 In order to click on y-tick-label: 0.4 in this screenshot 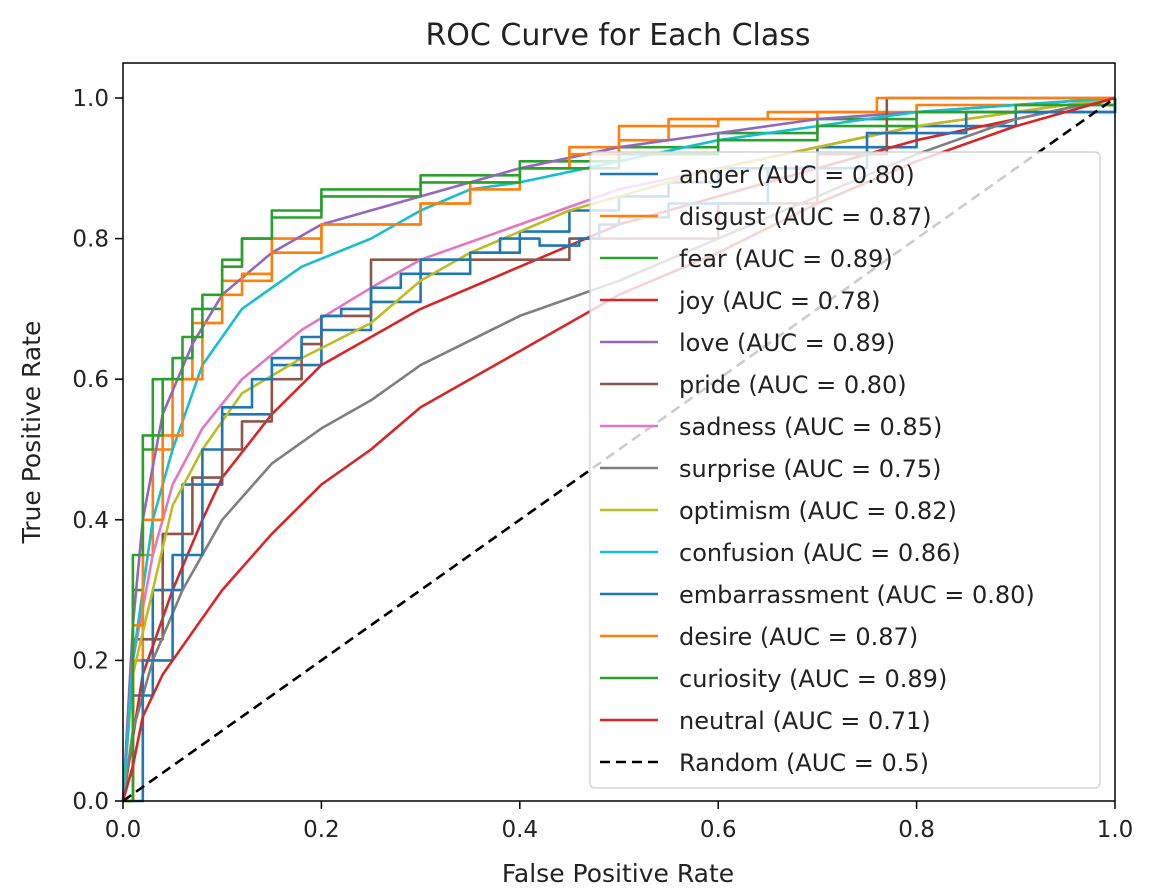, I will do `click(90, 521)`.